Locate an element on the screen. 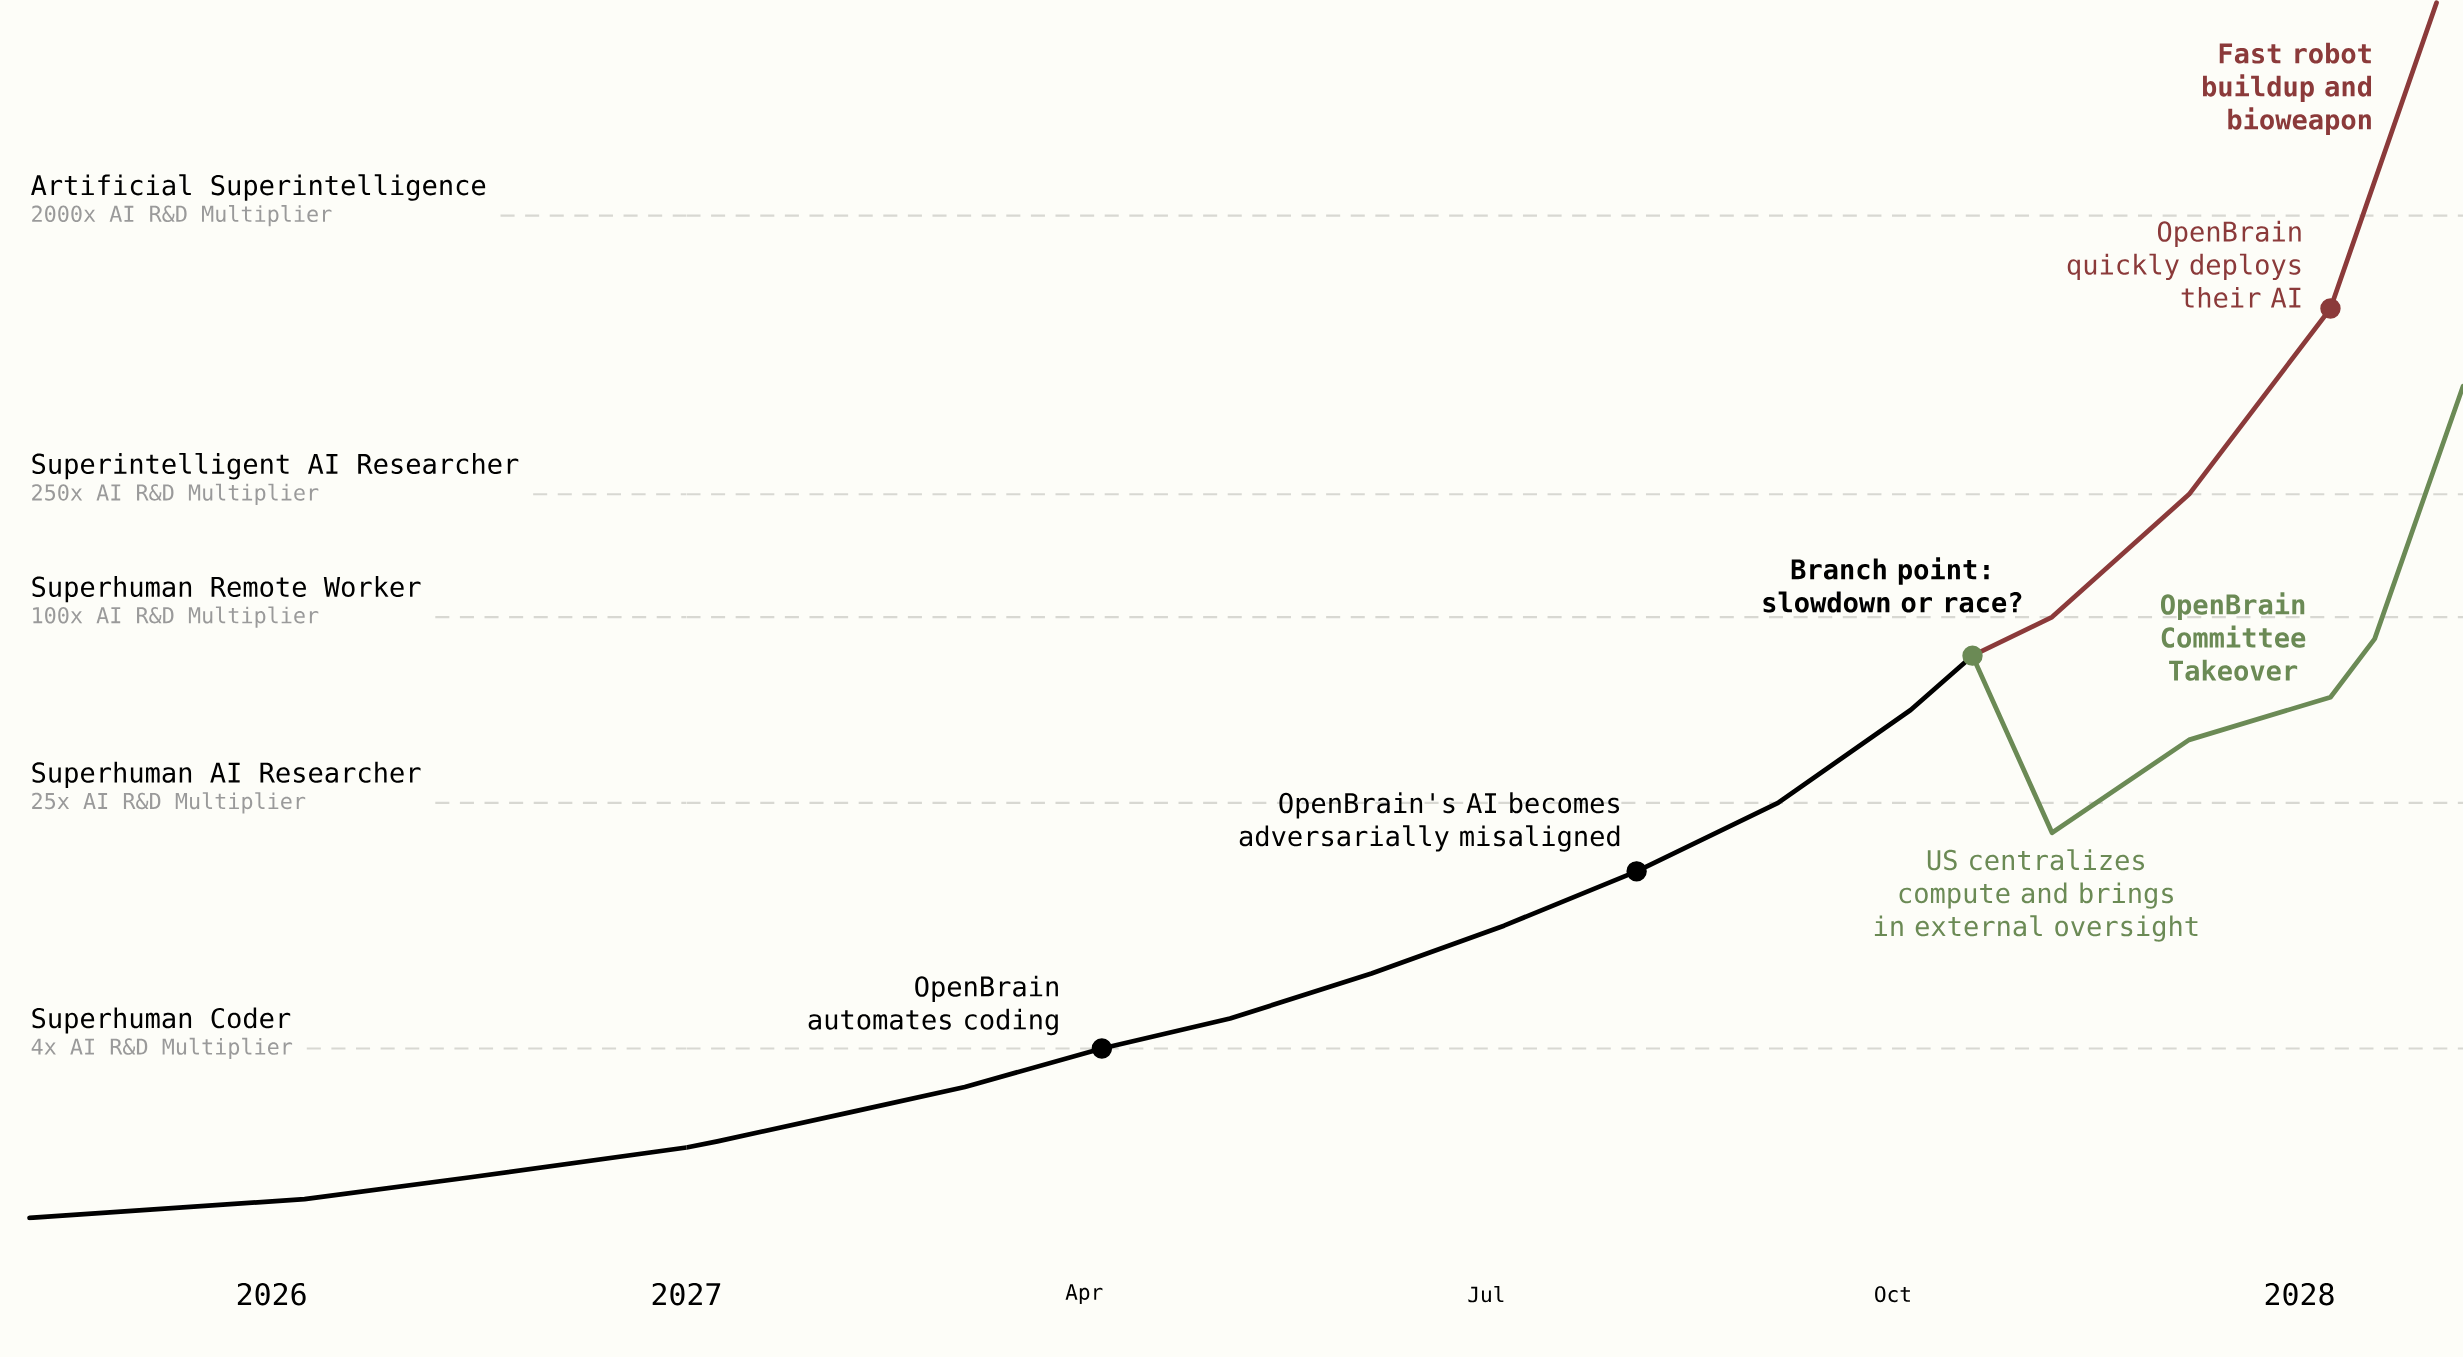  annotation: OpenBrain's AI becomes adversarially misaligned is located at coordinates (1429, 822).